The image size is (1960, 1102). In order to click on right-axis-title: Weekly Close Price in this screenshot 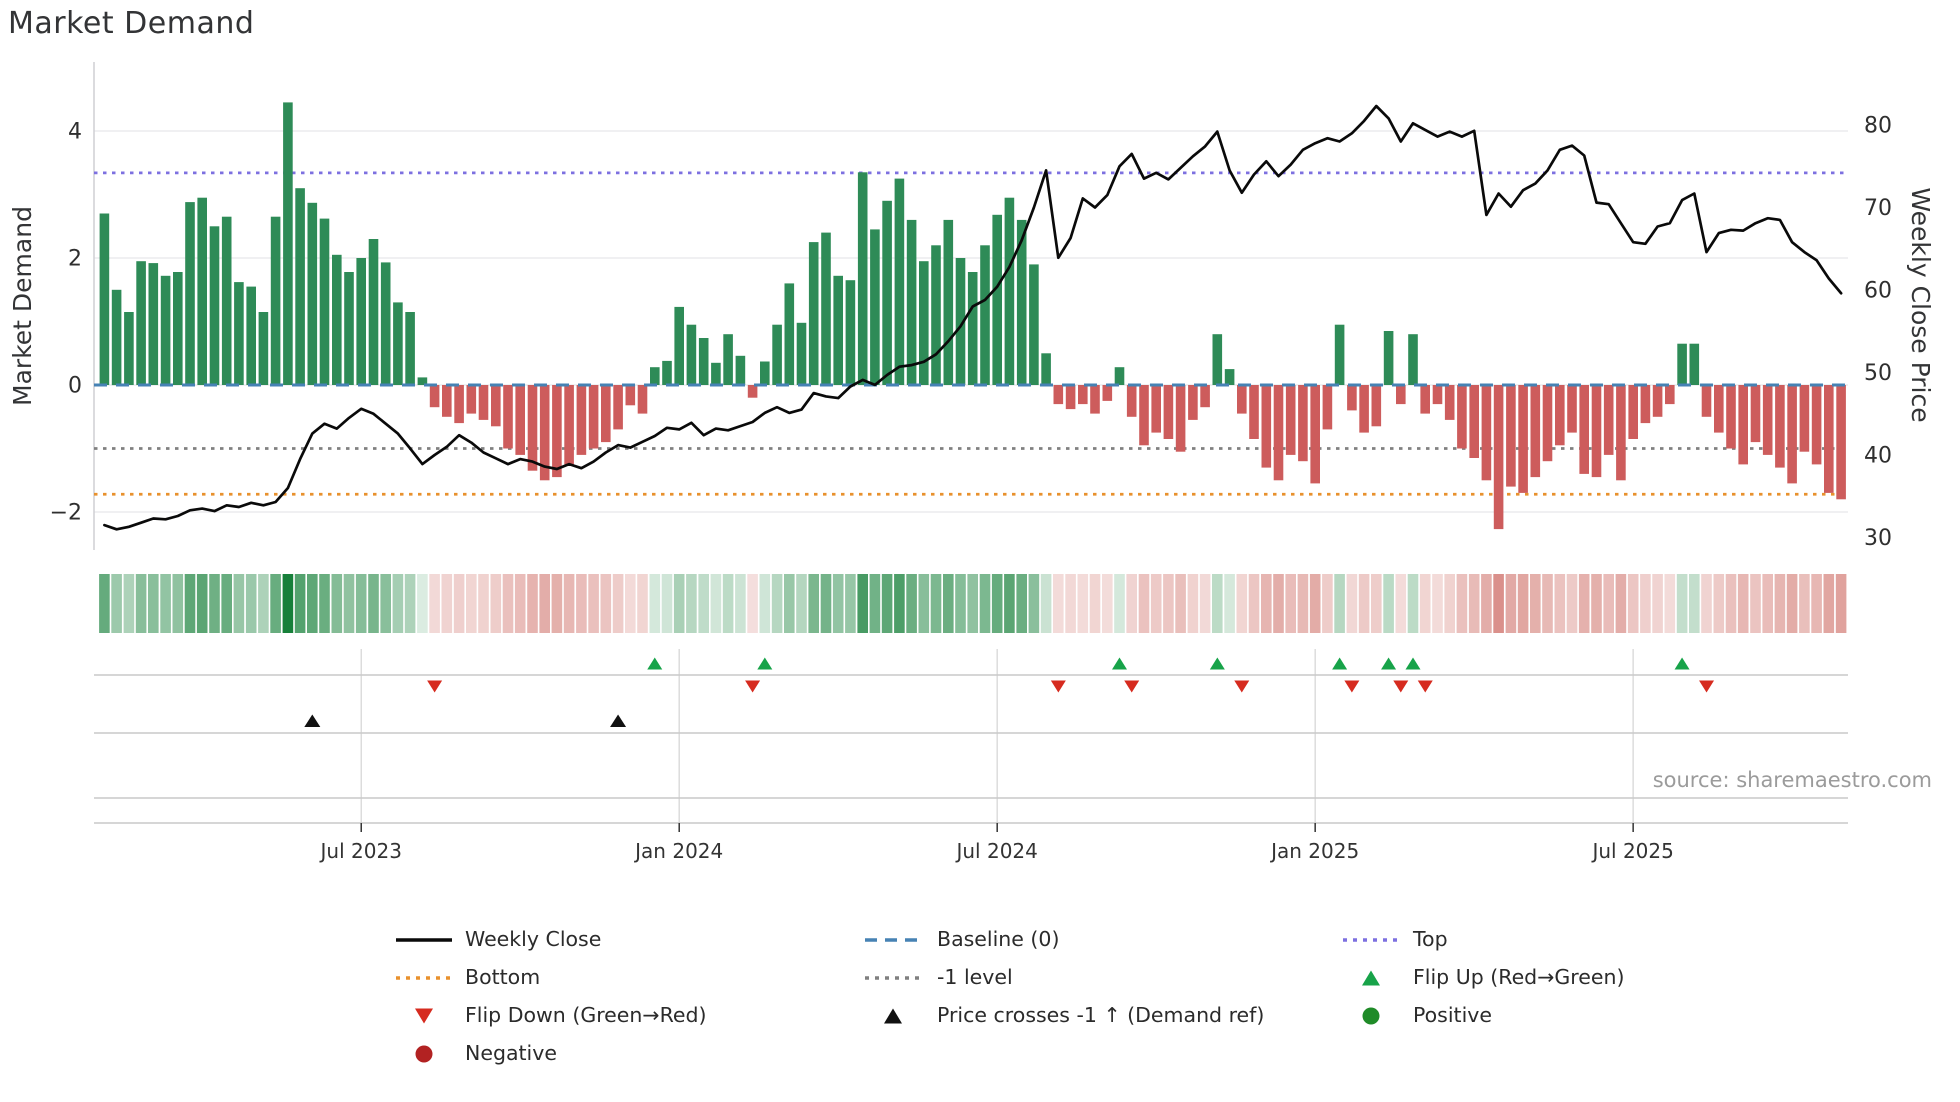, I will do `click(1920, 305)`.